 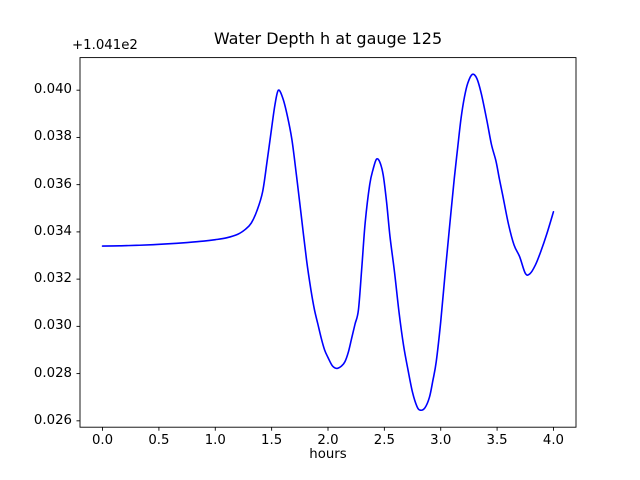 What do you see at coordinates (52, 326) in the screenshot?
I see `y-tick-label: 0.030` at bounding box center [52, 326].